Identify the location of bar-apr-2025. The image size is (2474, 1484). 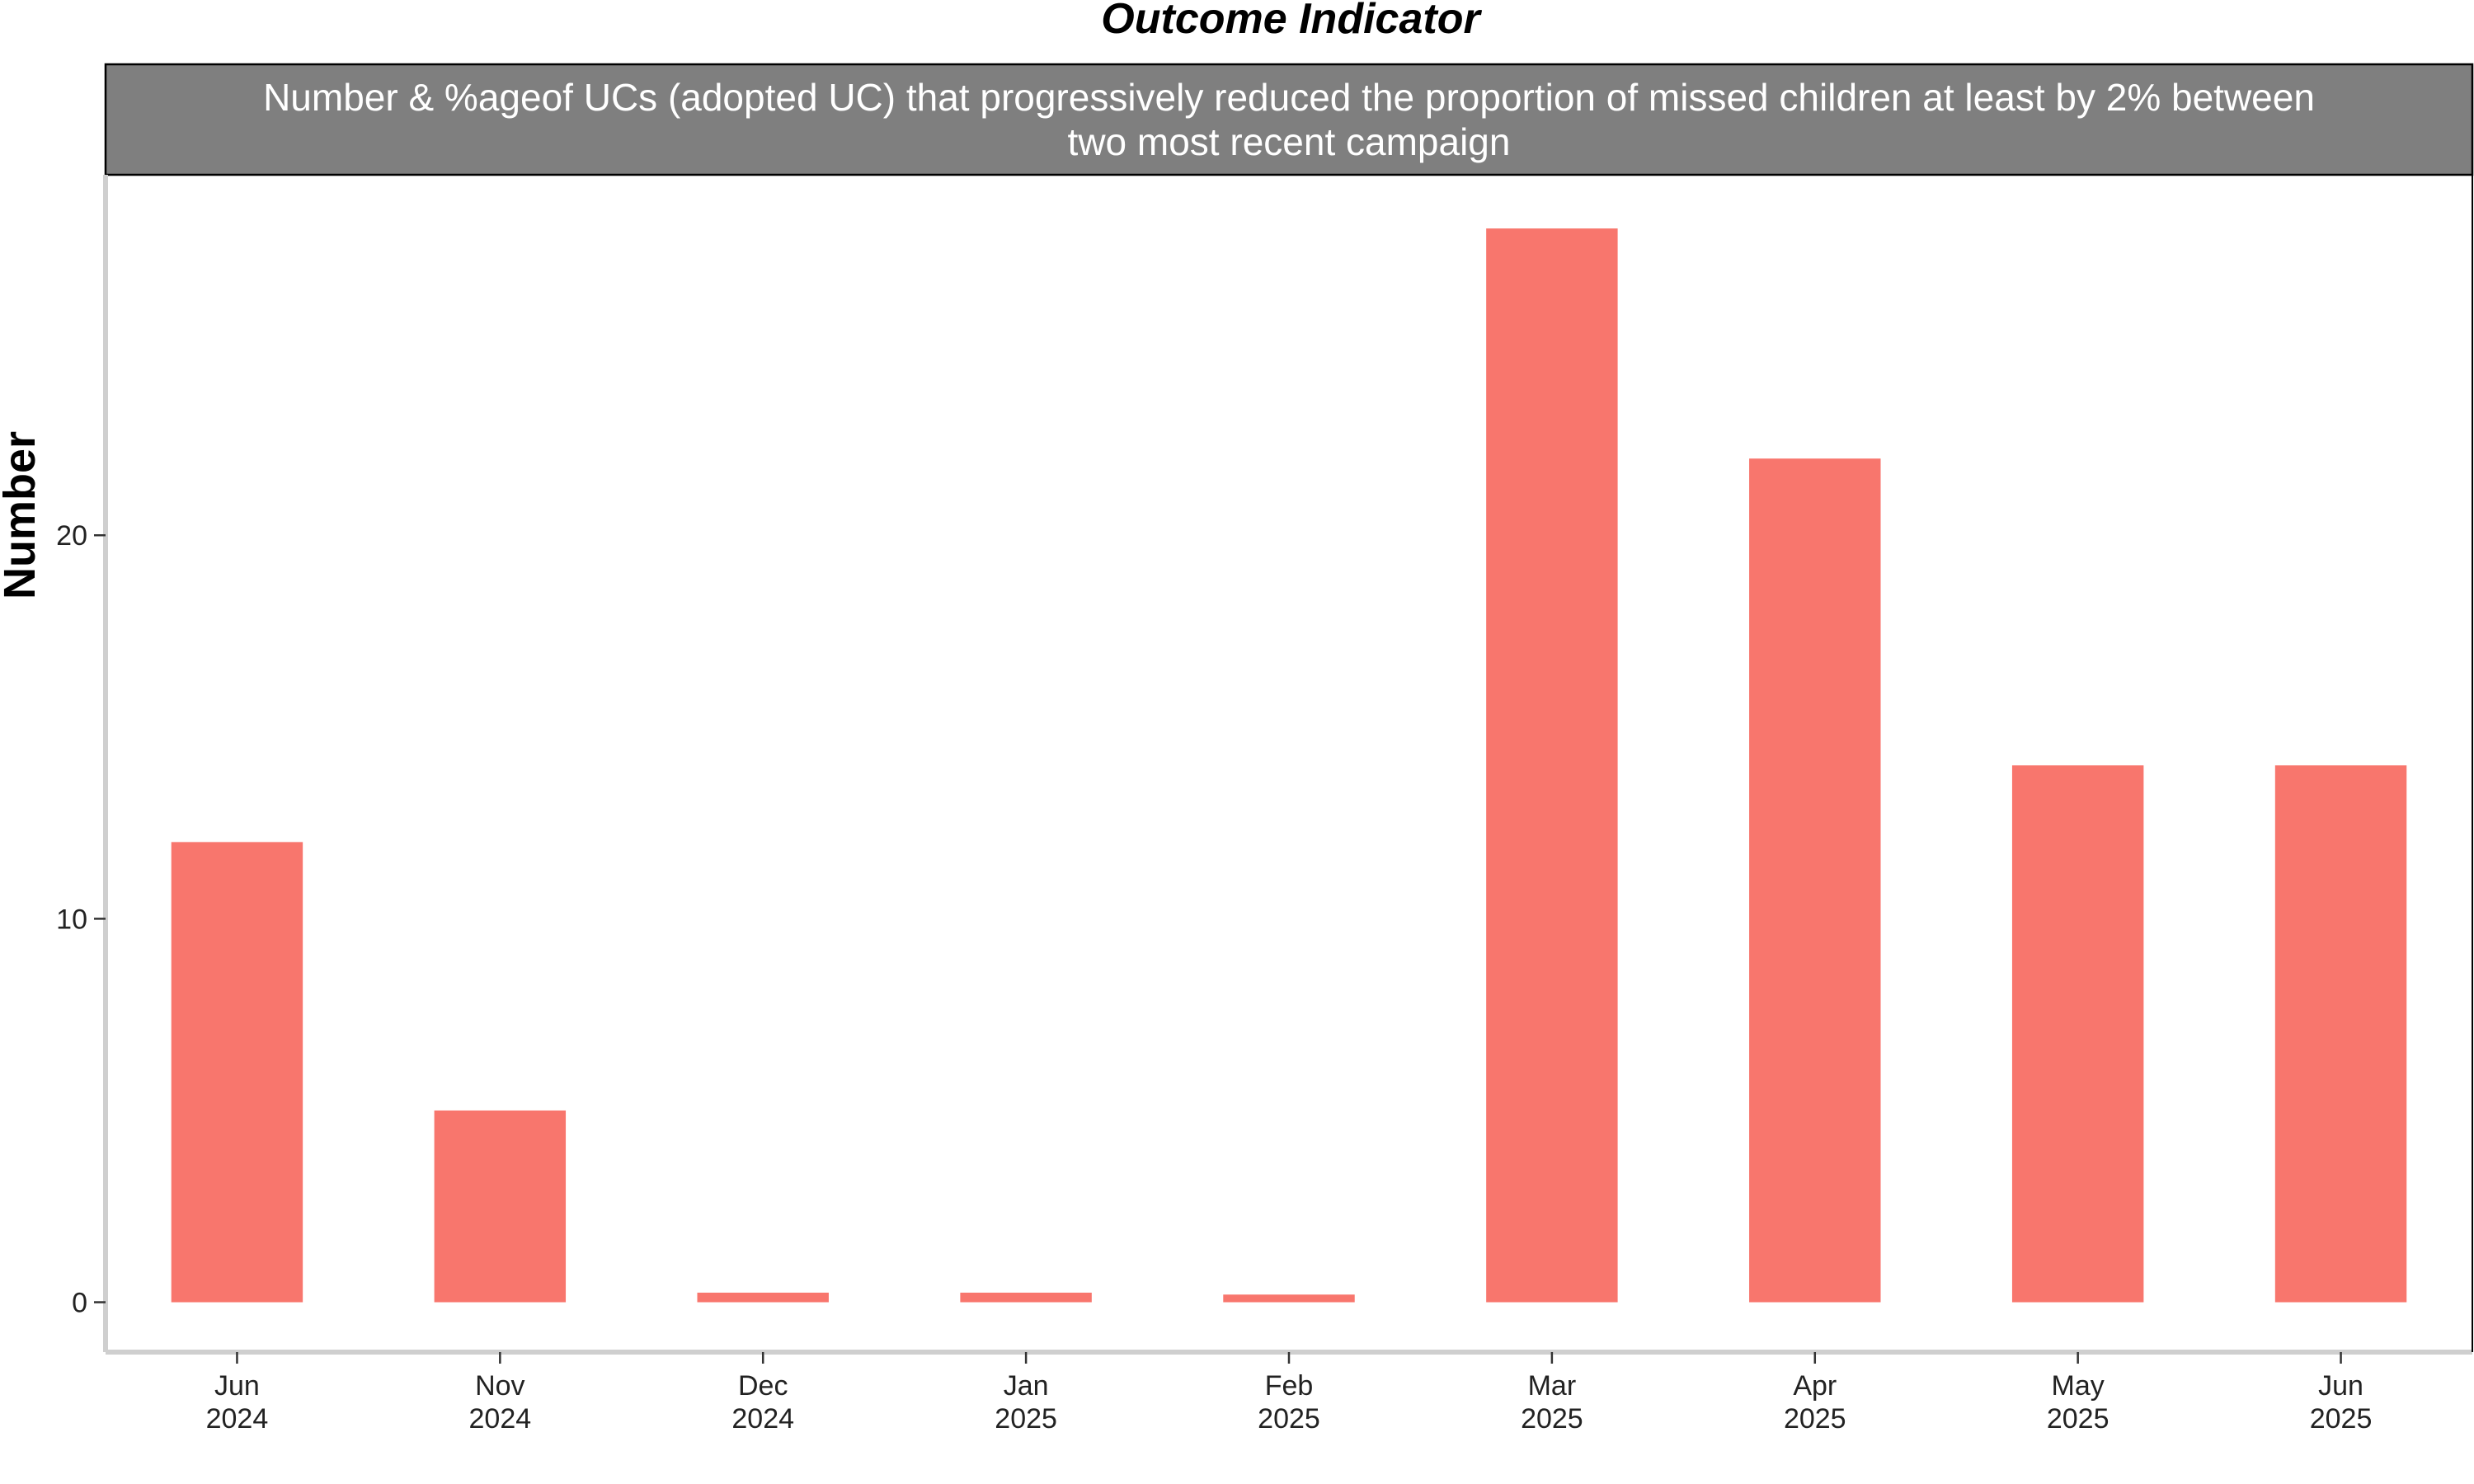
(1815, 881).